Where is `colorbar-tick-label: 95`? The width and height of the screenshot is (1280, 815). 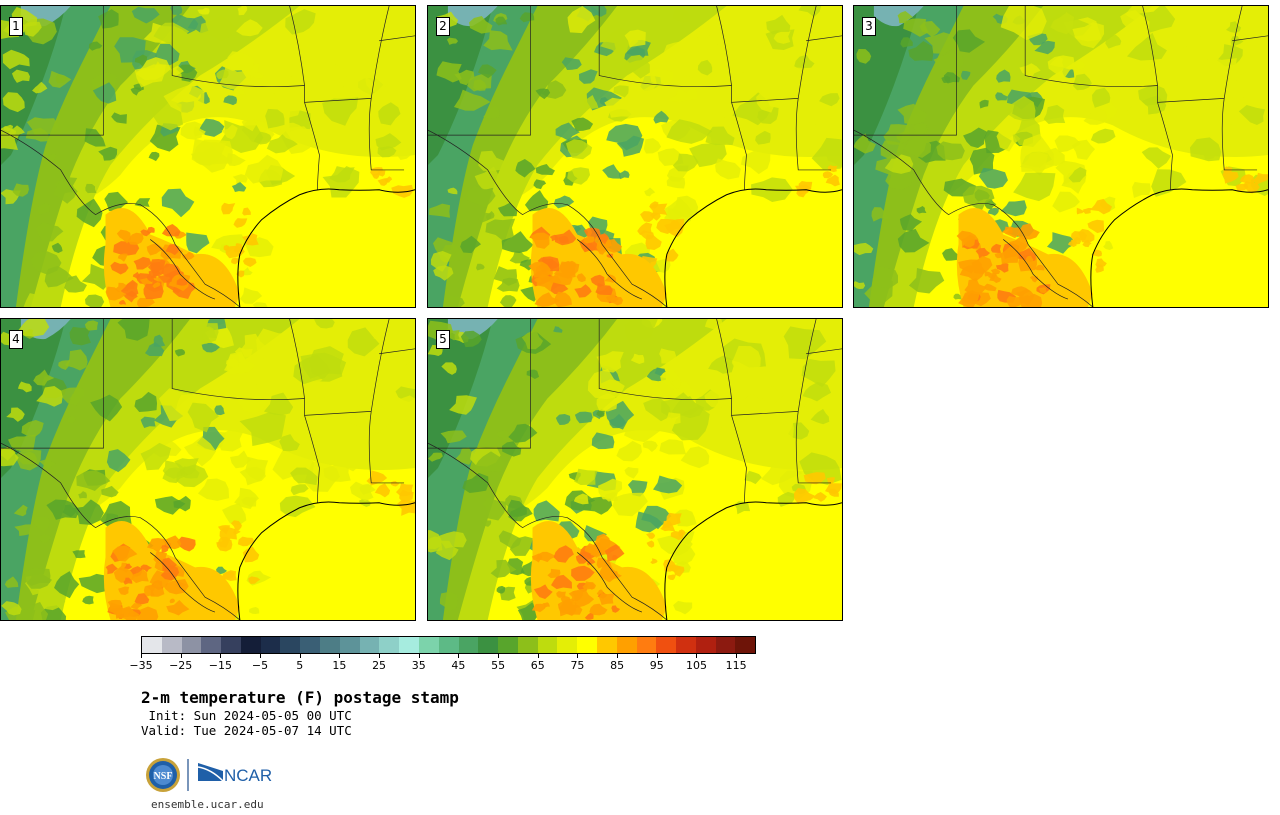 colorbar-tick-label: 95 is located at coordinates (656, 665).